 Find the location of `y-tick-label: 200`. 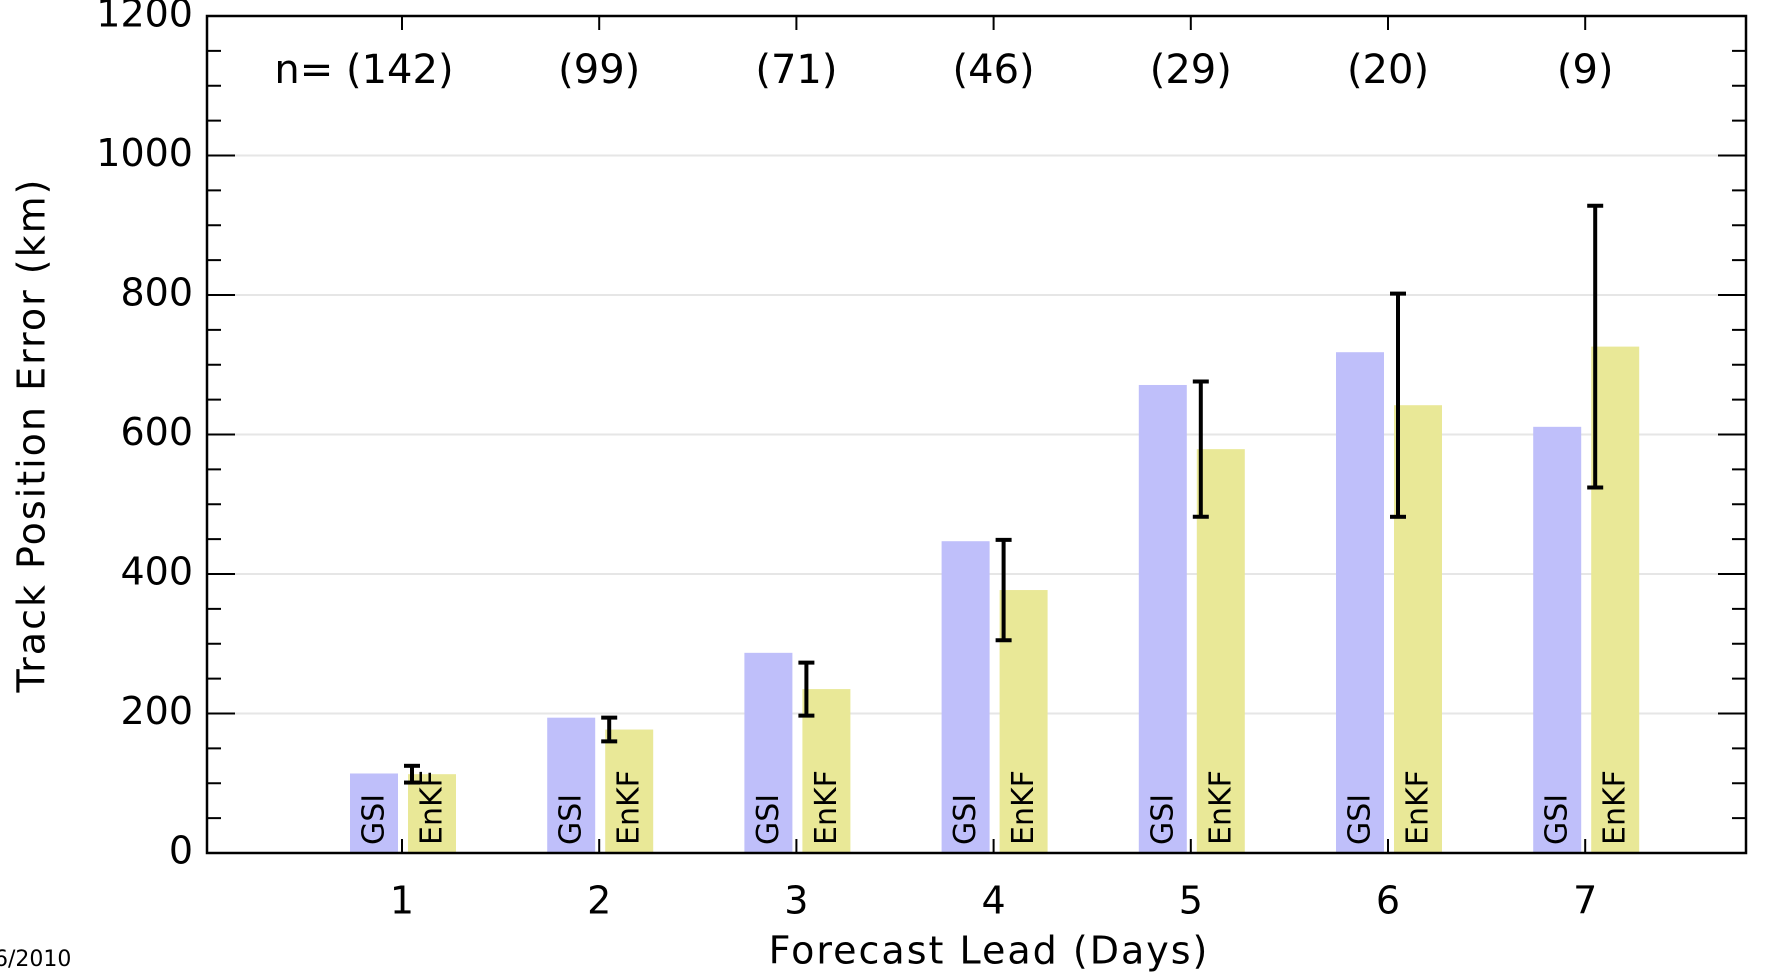

y-tick-label: 200 is located at coordinates (156, 711).